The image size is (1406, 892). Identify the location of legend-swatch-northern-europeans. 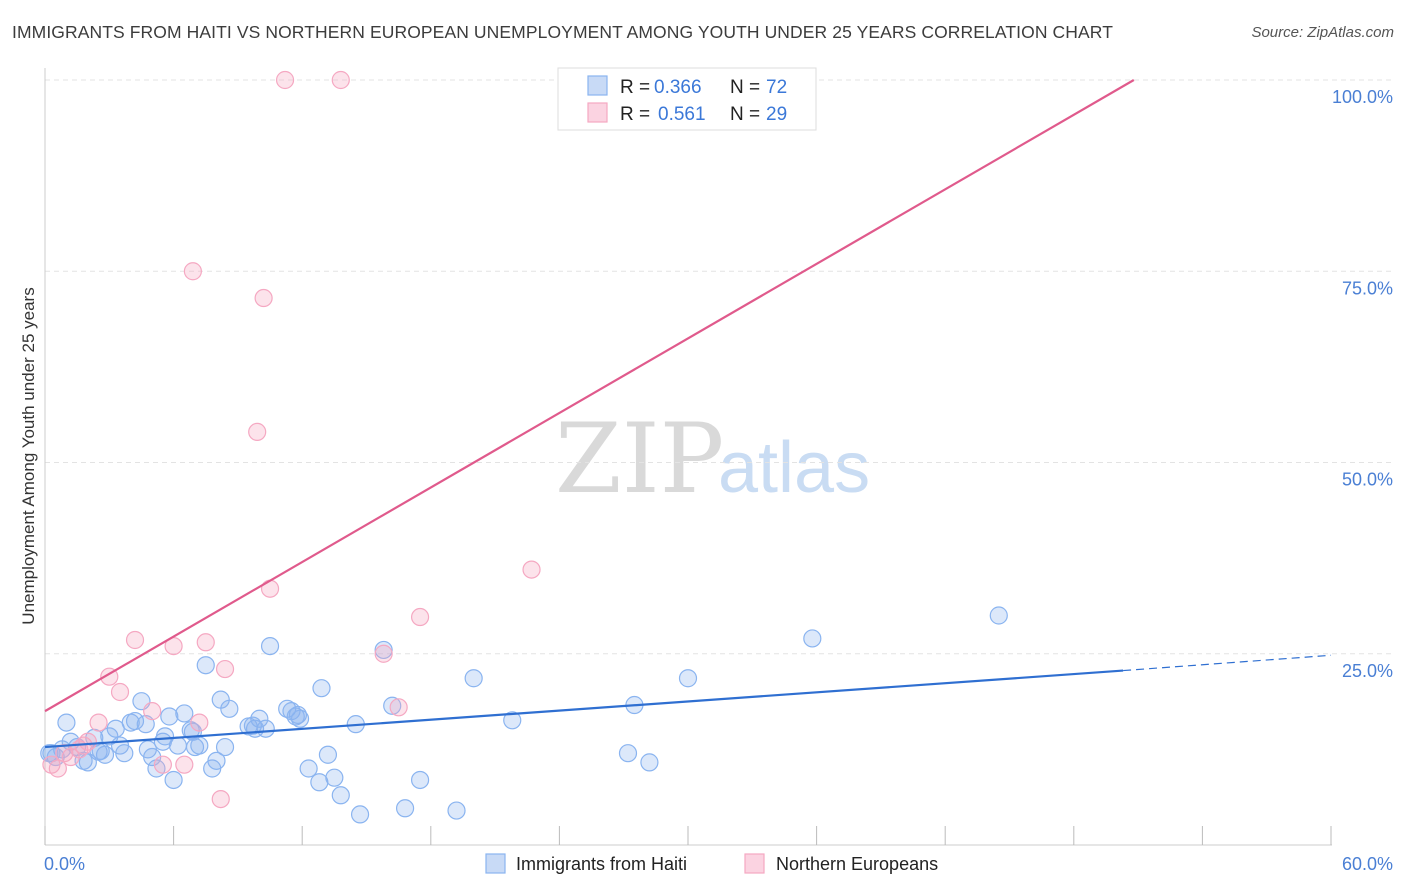
(597, 112).